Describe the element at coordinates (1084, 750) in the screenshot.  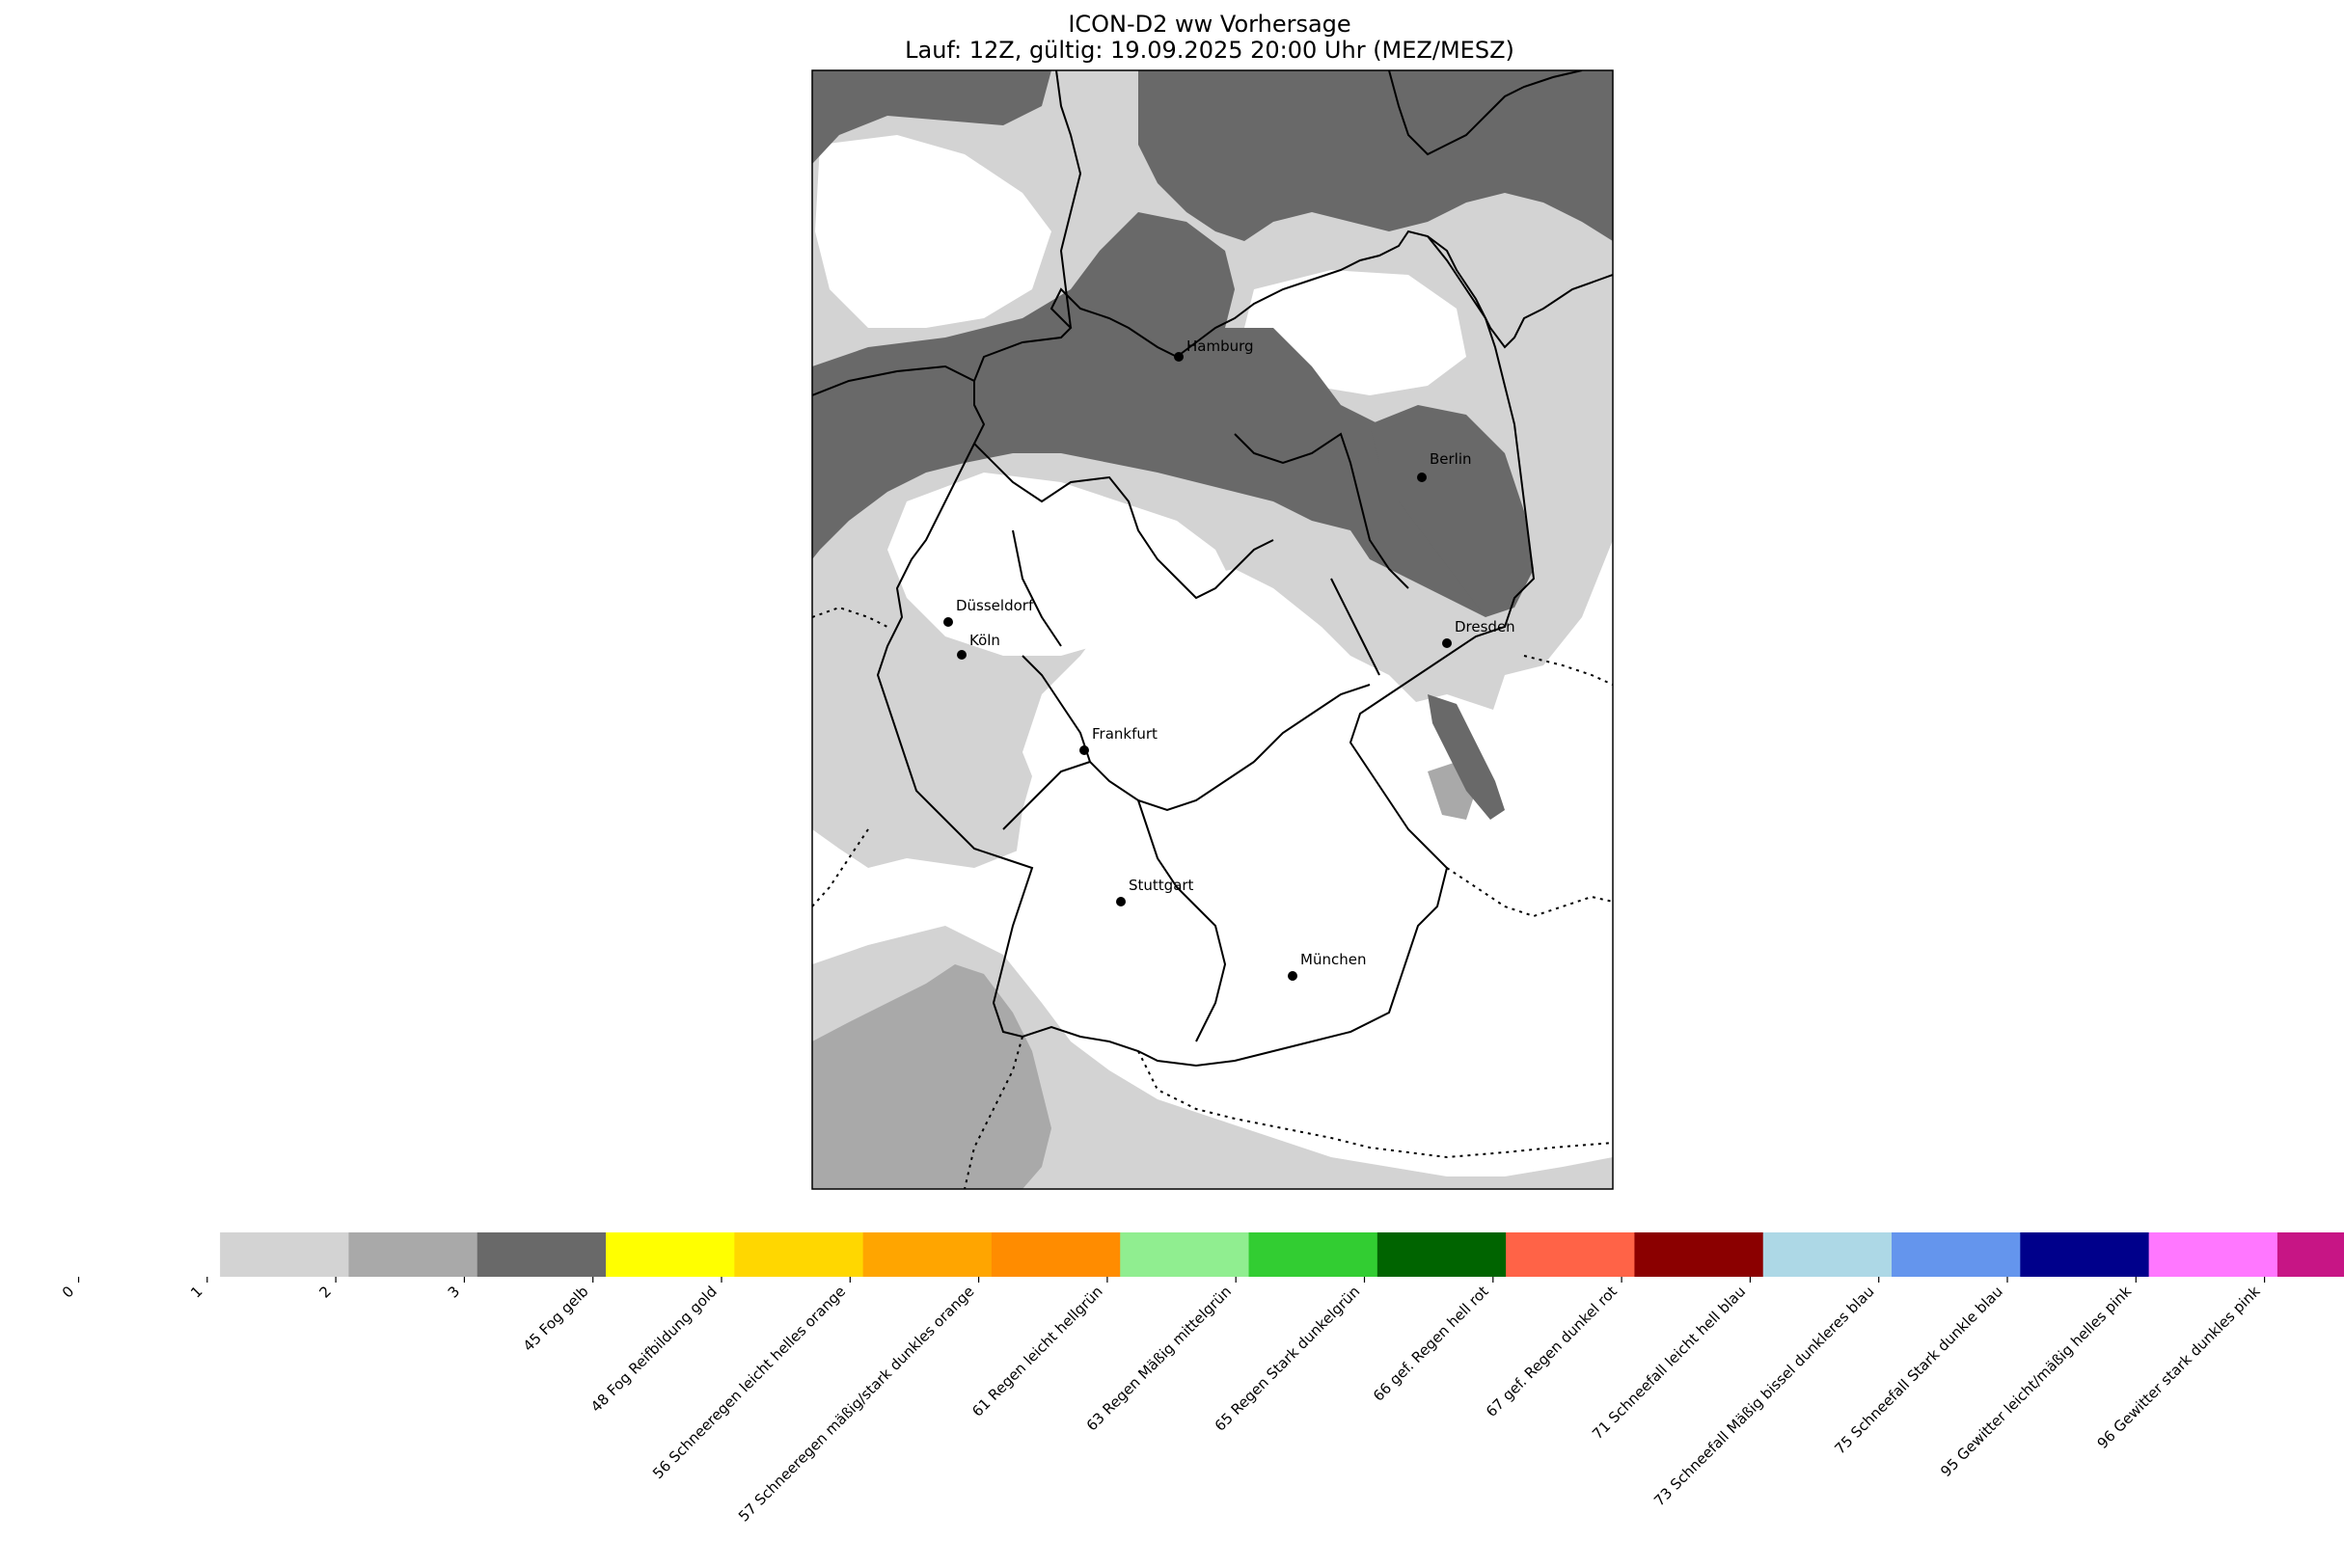
I see `city-marker-frankfurt` at that location.